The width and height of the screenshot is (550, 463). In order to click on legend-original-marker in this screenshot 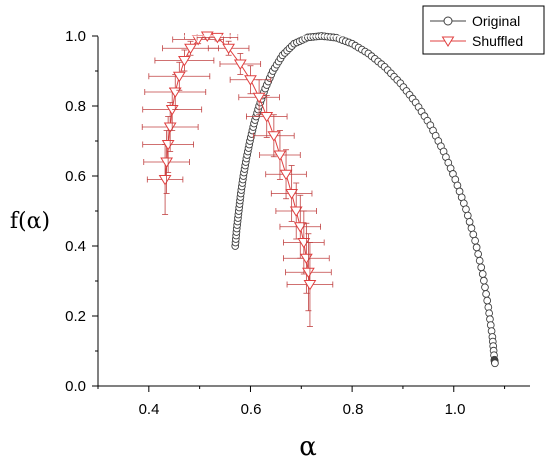, I will do `click(448, 21)`.